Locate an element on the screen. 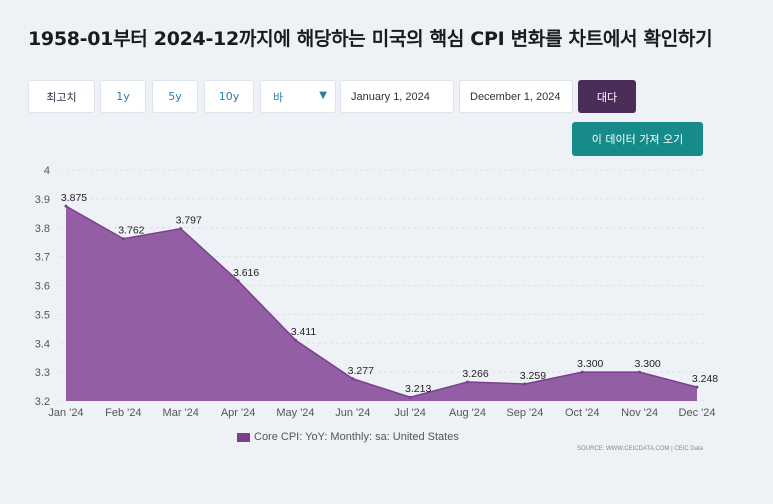 The height and width of the screenshot is (504, 773). x-tick-label: Dec '24 is located at coordinates (697, 413).